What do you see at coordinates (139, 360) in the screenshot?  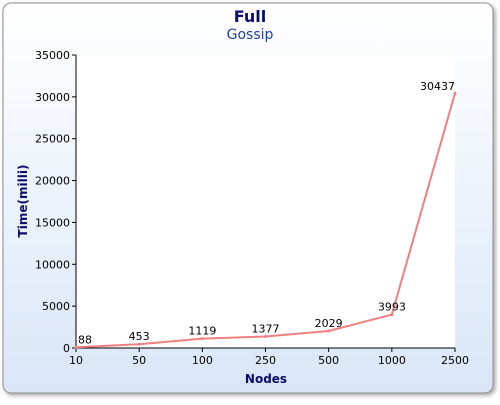 I see `x-tick-label: 50` at bounding box center [139, 360].